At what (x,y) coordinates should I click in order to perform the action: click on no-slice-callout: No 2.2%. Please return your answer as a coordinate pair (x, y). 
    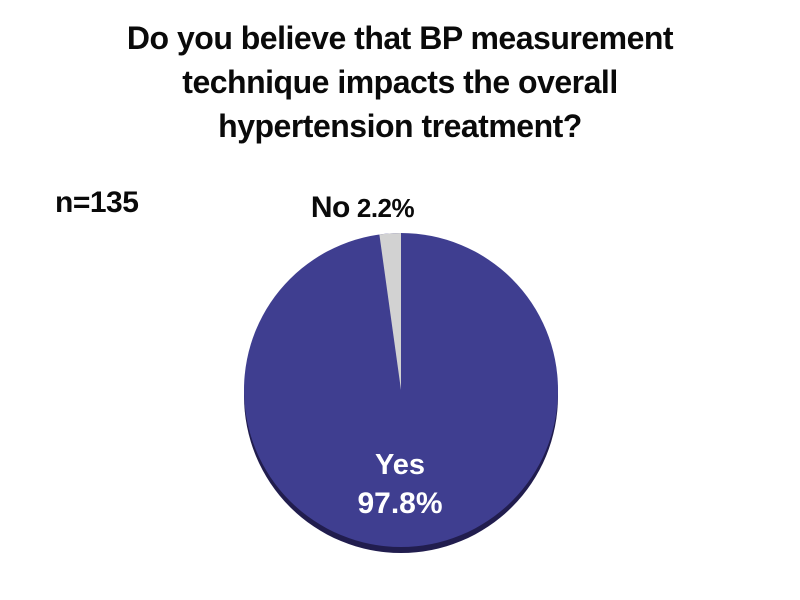
    Looking at the image, I should click on (362, 208).